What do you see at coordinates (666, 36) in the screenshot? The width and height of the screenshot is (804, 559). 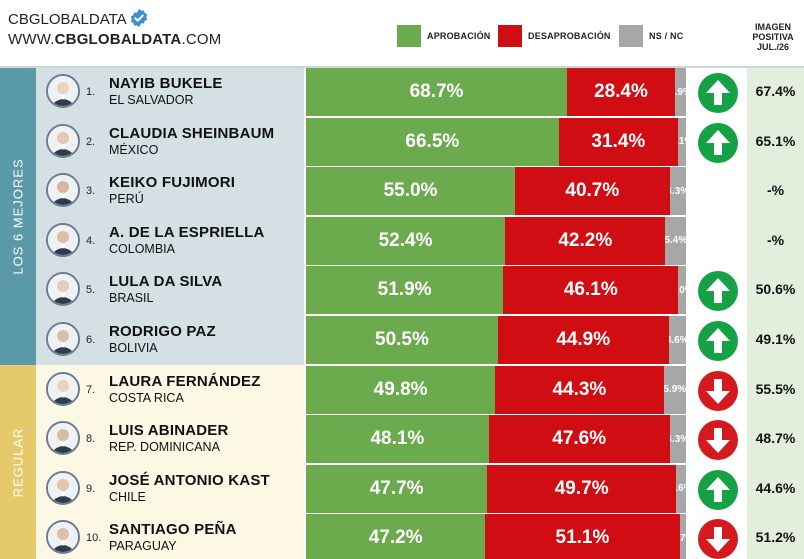 I see `legend-label: NS / NC` at bounding box center [666, 36].